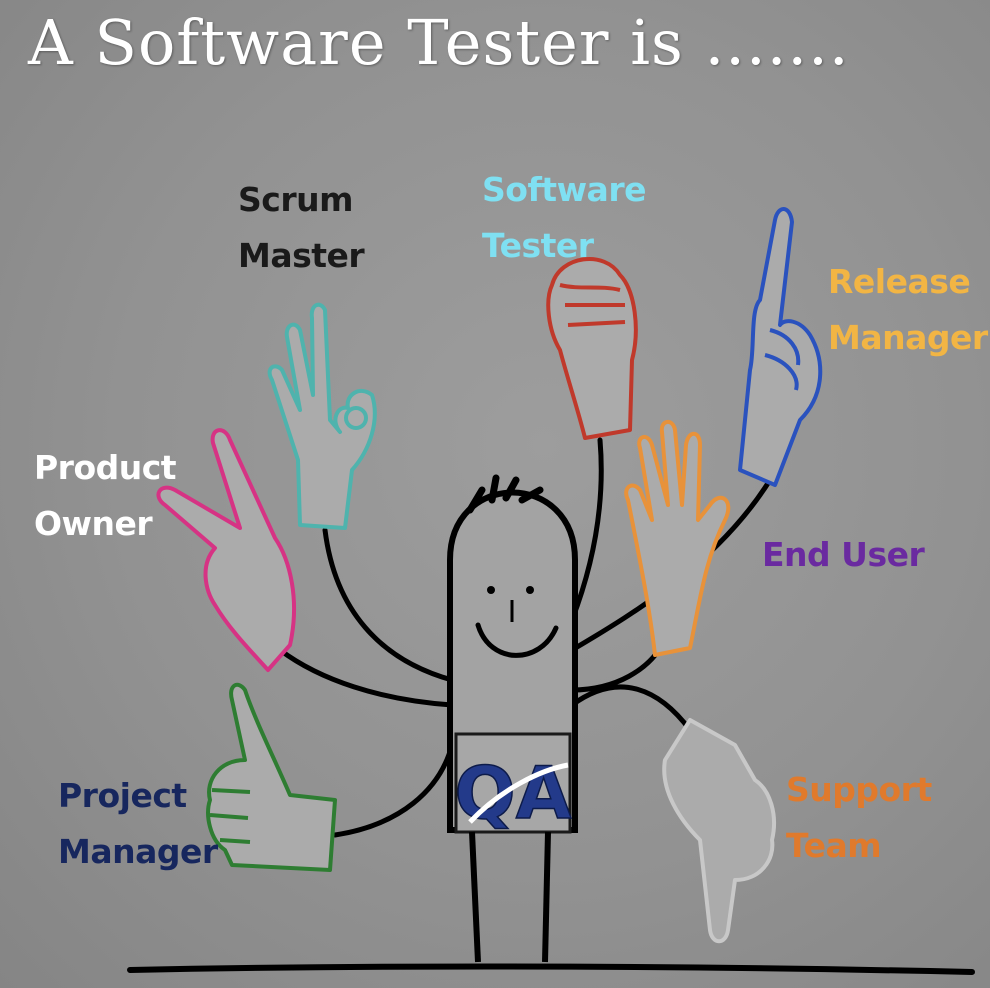  What do you see at coordinates (93, 523) in the screenshot?
I see `label-product-owner-line2: Owner` at bounding box center [93, 523].